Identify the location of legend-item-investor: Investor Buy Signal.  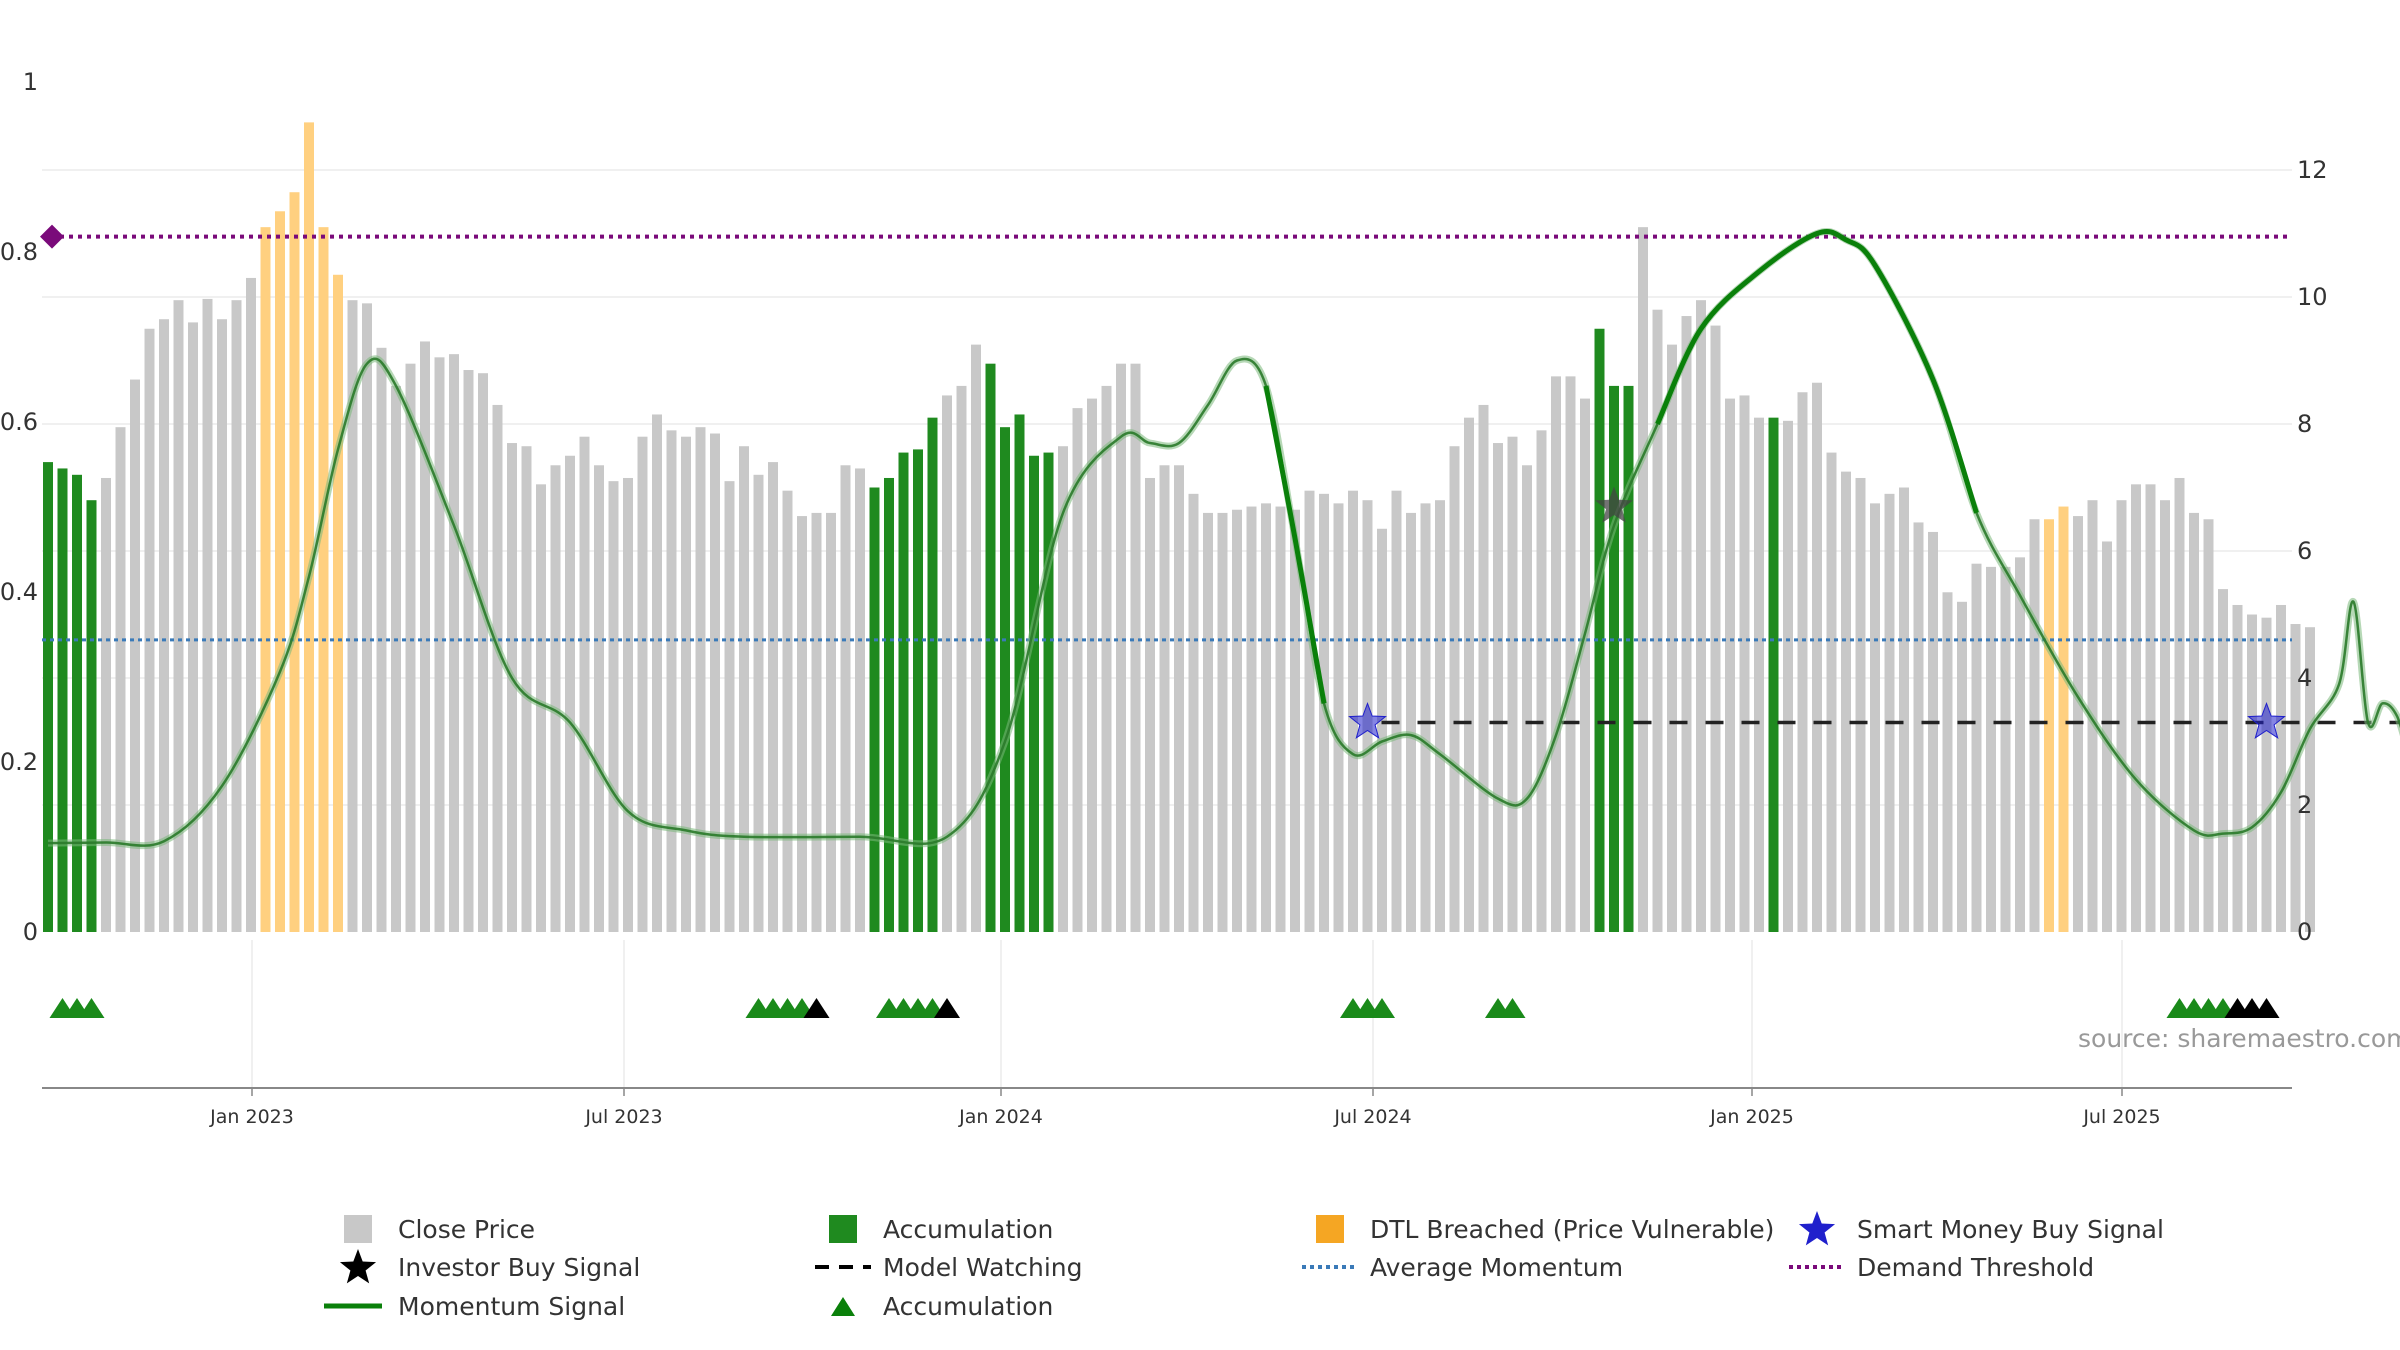
(480, 1267).